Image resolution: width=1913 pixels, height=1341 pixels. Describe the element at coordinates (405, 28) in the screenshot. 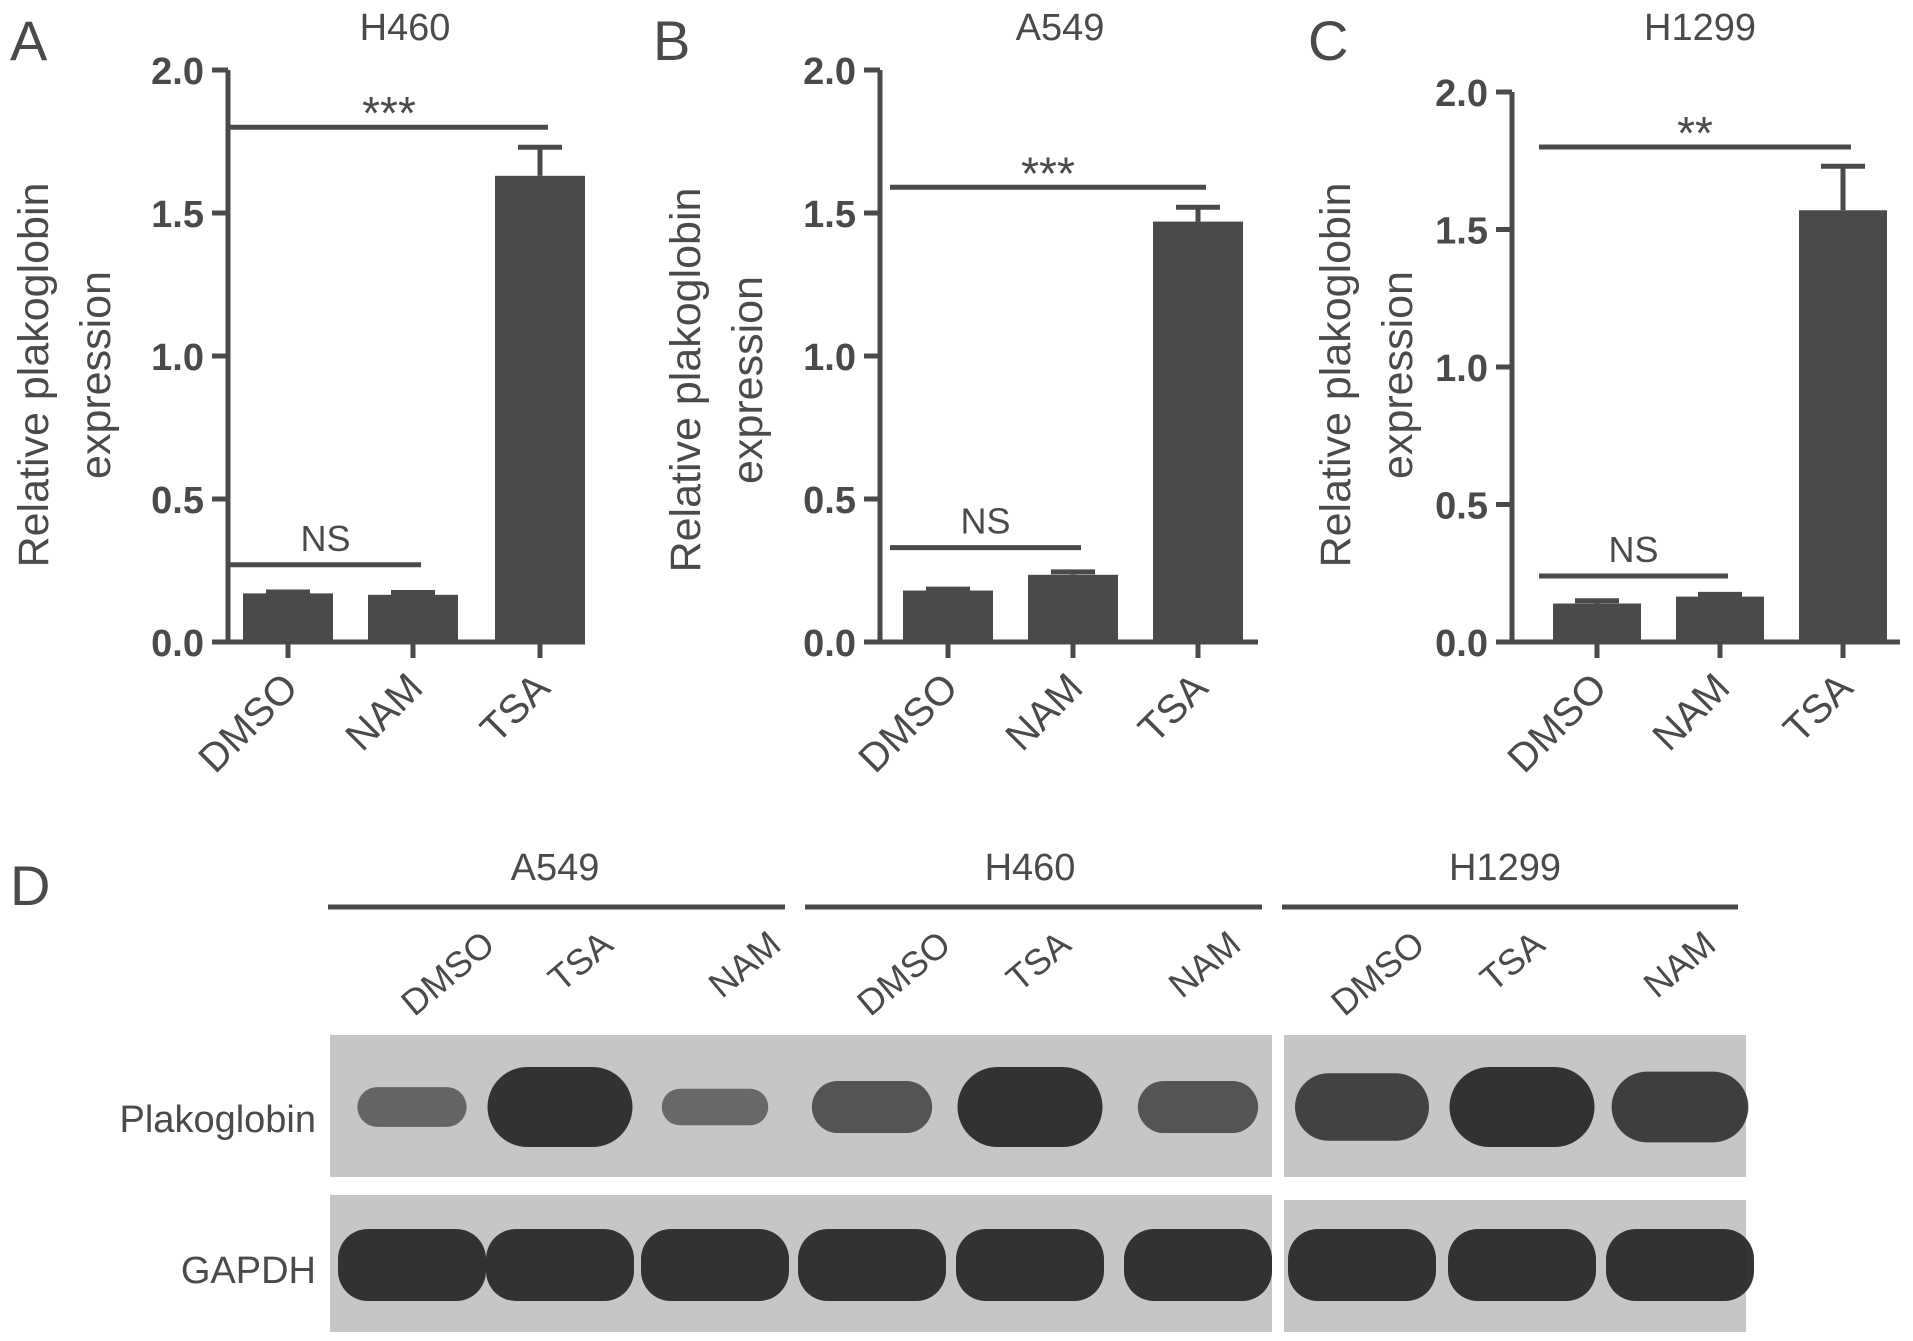

I see `chart-title: H460` at that location.